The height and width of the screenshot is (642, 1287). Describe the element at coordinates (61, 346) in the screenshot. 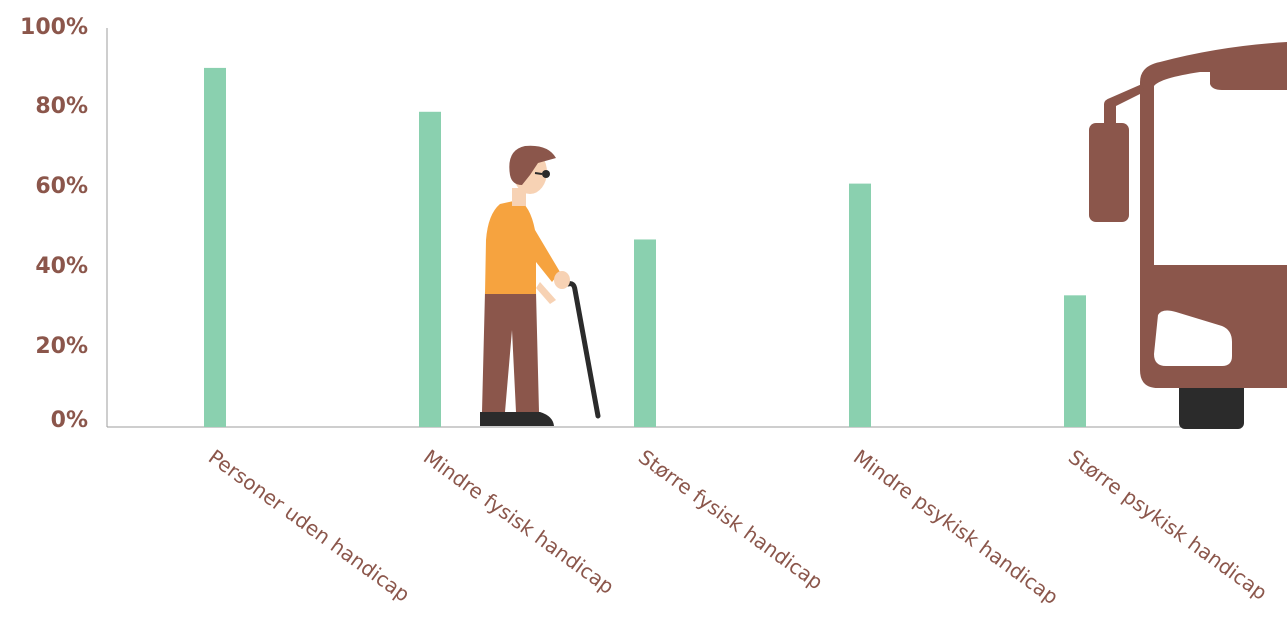

I see `y-tick-label: 20%` at that location.